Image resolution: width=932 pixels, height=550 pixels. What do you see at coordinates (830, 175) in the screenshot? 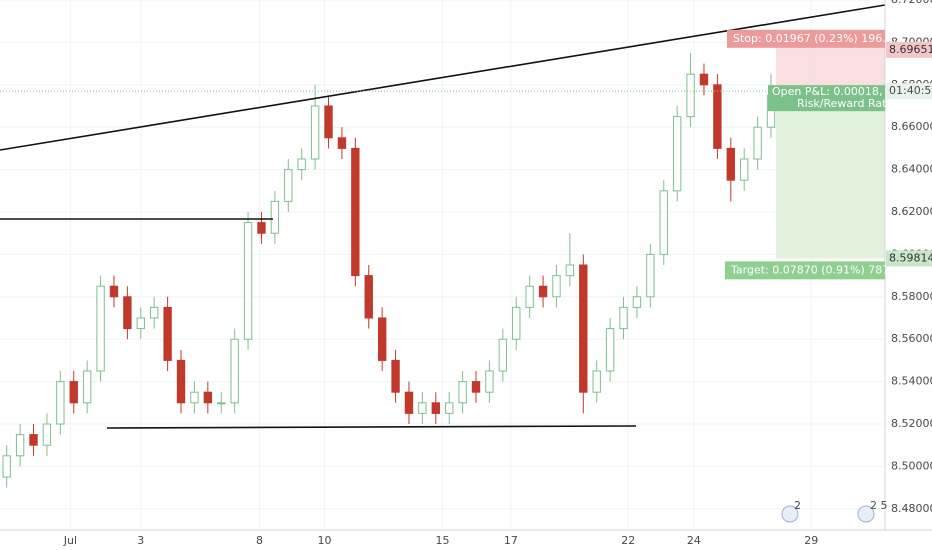
I see `target-zone` at bounding box center [830, 175].